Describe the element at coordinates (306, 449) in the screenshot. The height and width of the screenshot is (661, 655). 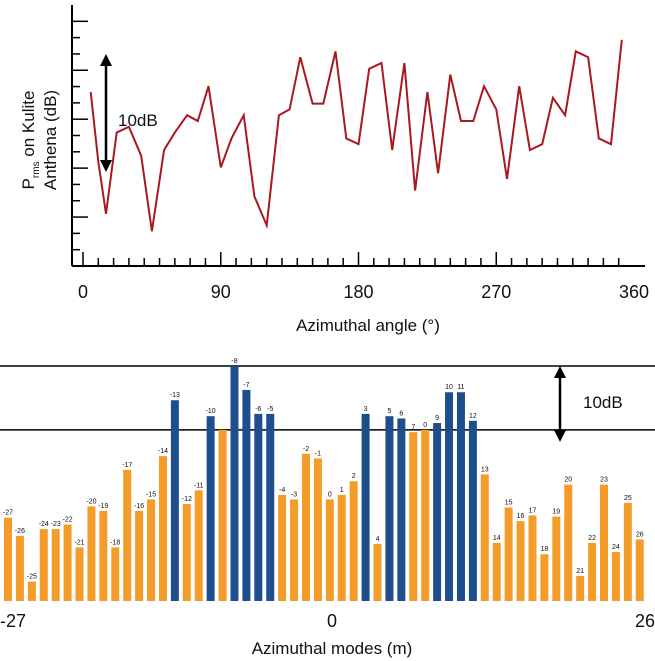
I see `bar-label: -2` at that location.